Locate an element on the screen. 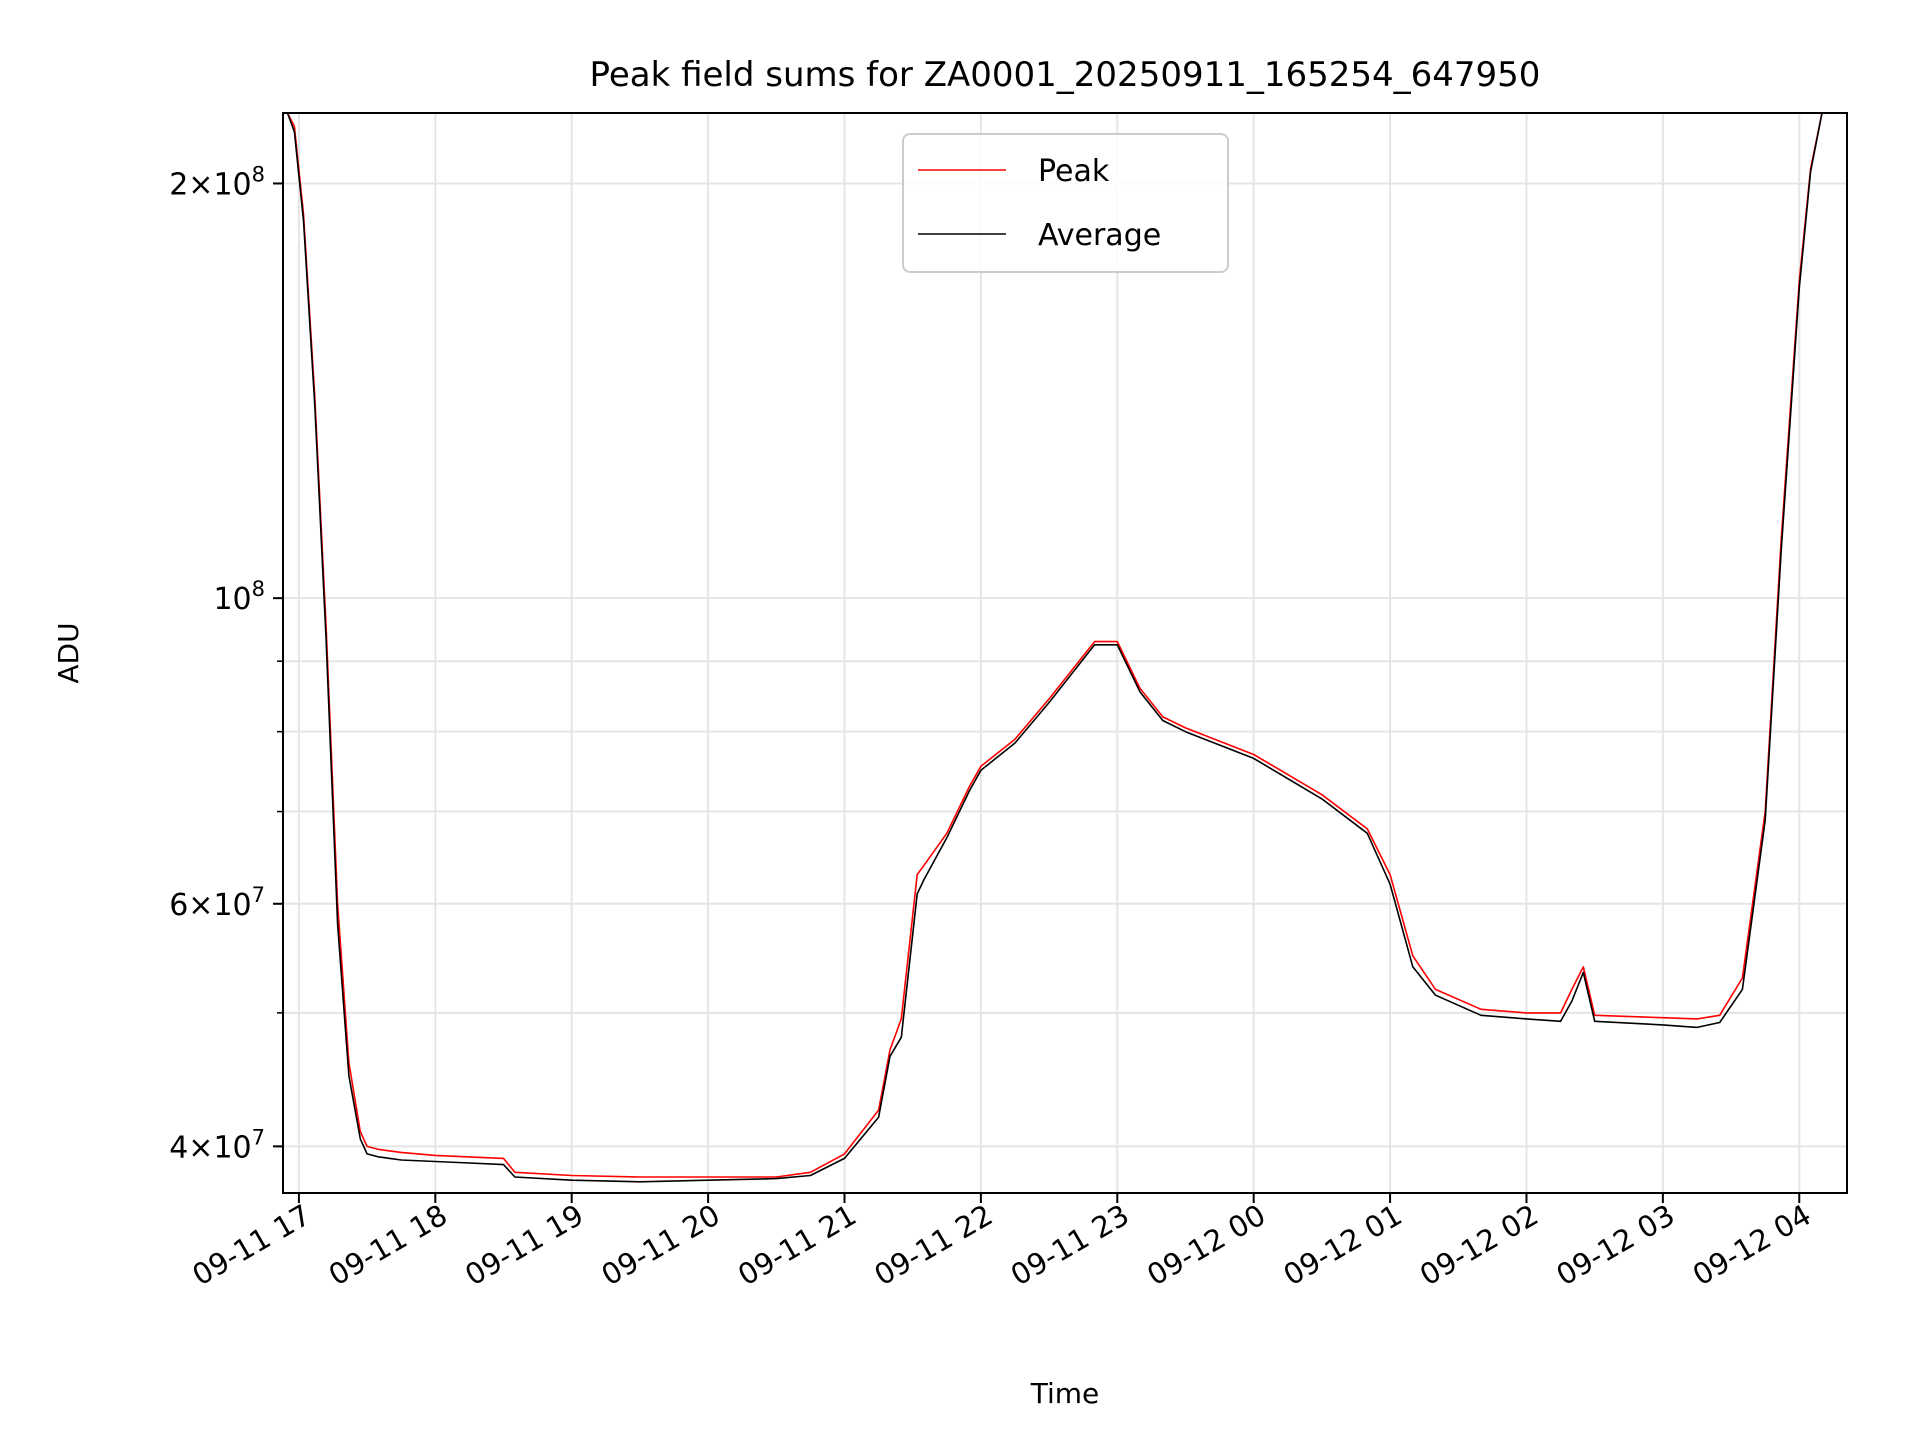 This screenshot has width=1920, height=1440. legend-label-average: Average is located at coordinates (1099, 235).